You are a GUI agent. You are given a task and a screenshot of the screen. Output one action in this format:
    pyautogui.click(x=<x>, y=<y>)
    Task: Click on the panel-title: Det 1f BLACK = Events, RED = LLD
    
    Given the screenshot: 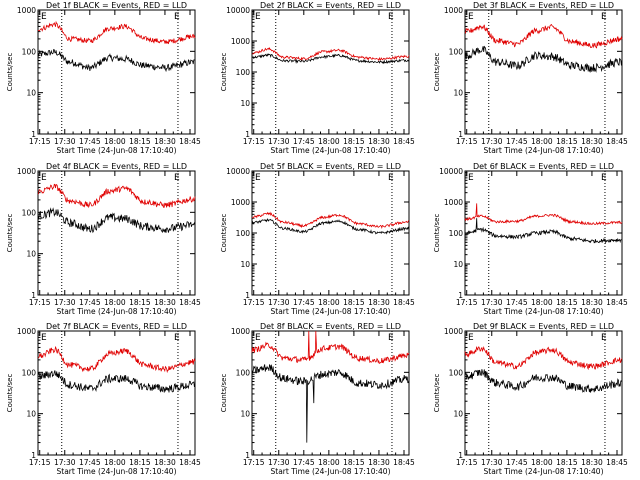 What is the action you would take?
    pyautogui.click(x=116, y=5)
    